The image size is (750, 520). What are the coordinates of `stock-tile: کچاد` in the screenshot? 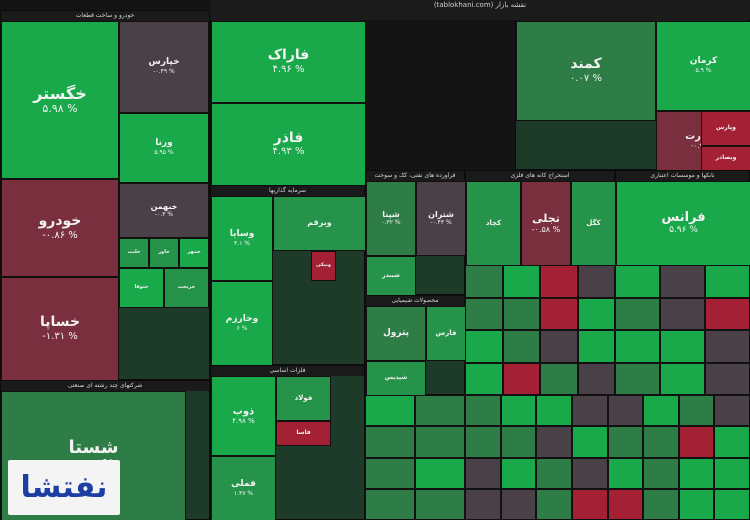 It's located at (493, 223).